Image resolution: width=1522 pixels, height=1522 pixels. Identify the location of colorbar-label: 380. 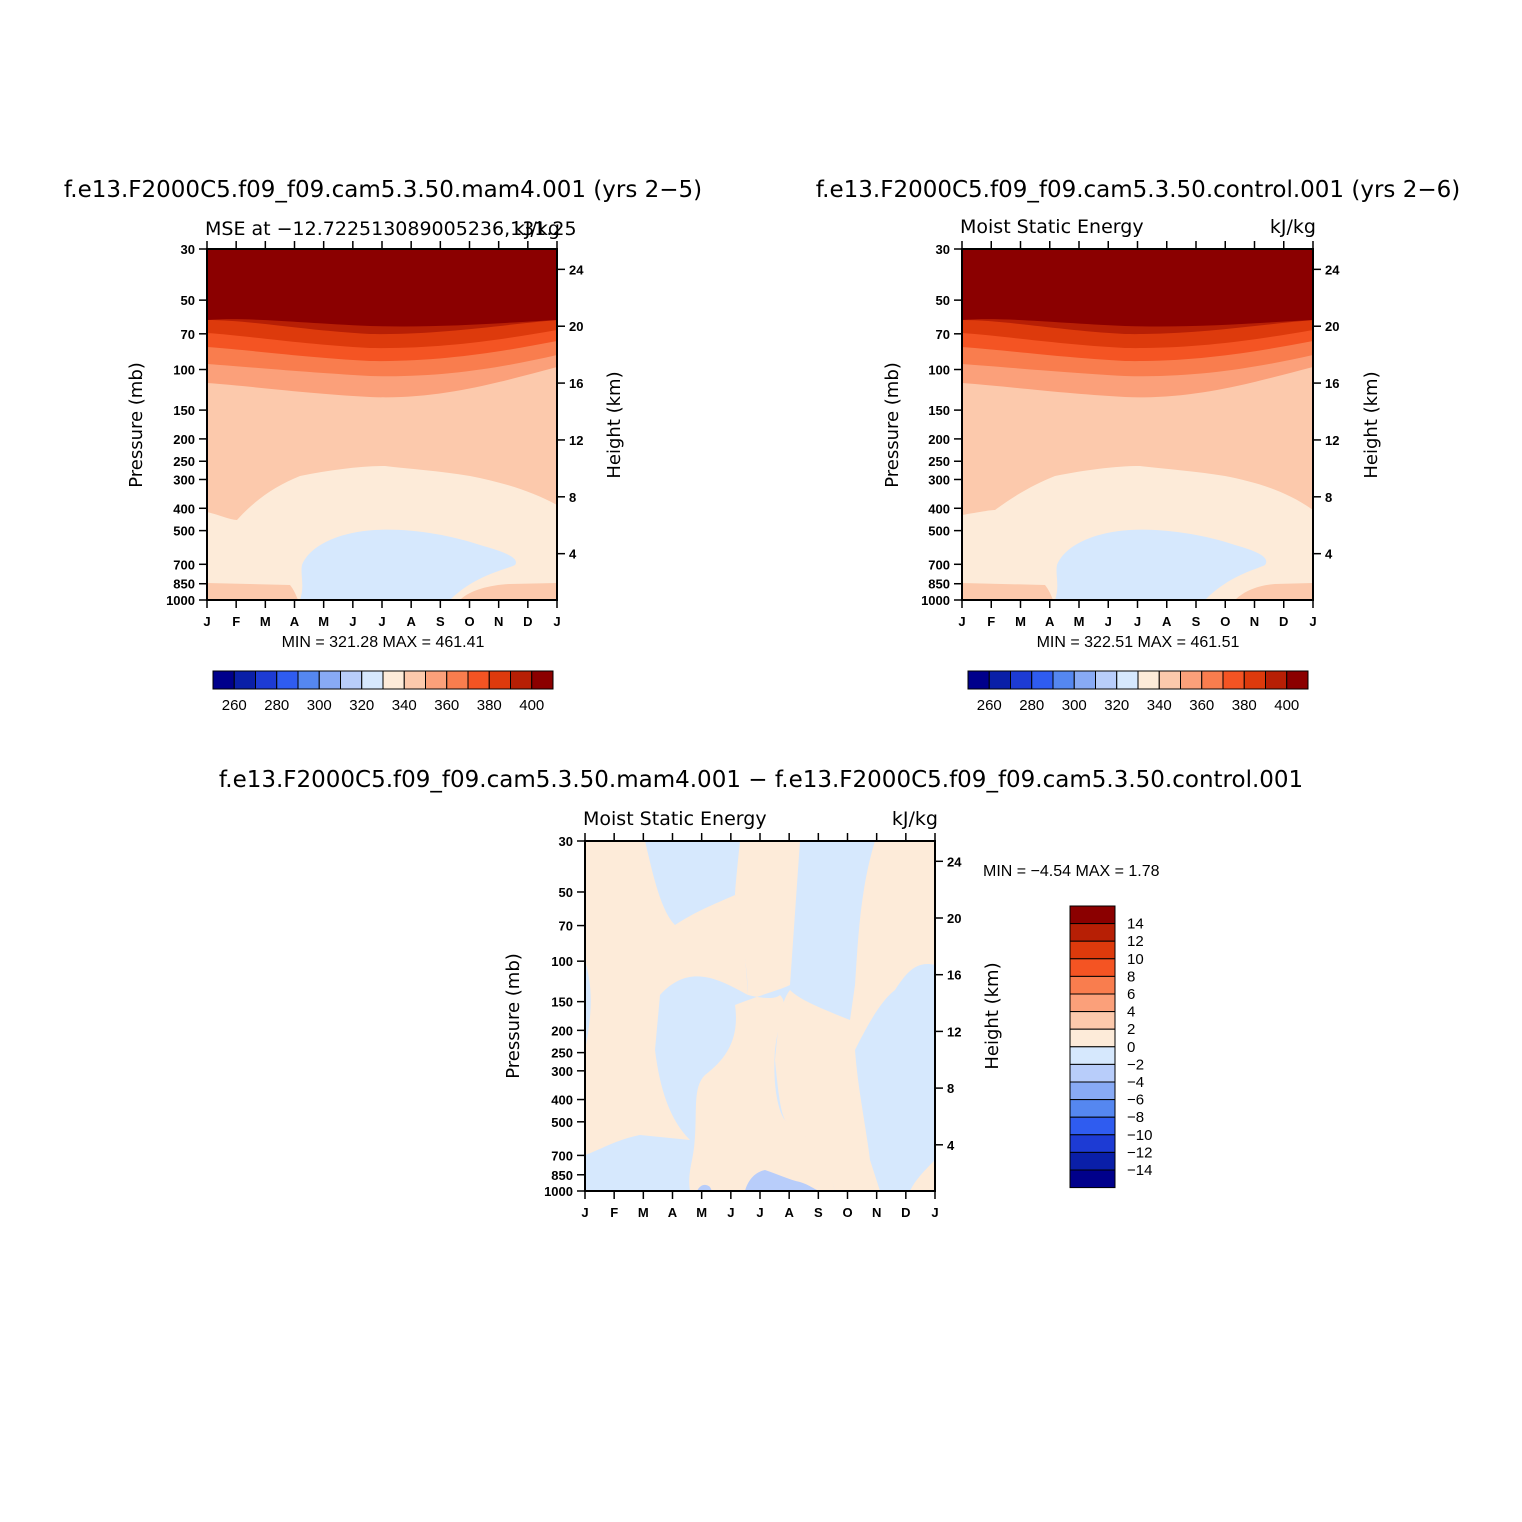
(1244, 705).